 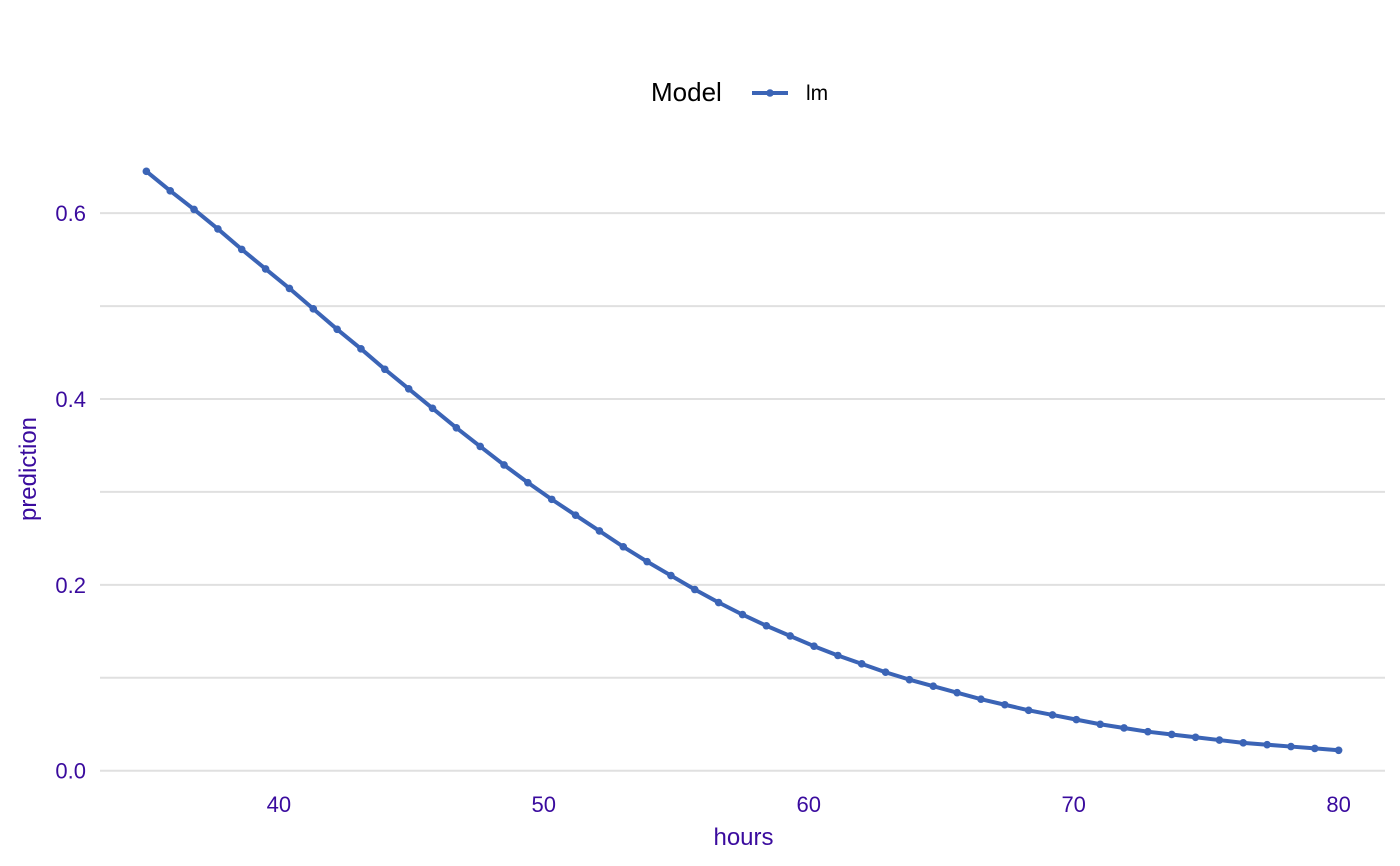 What do you see at coordinates (544, 804) in the screenshot?
I see `x-tick-label: 50` at bounding box center [544, 804].